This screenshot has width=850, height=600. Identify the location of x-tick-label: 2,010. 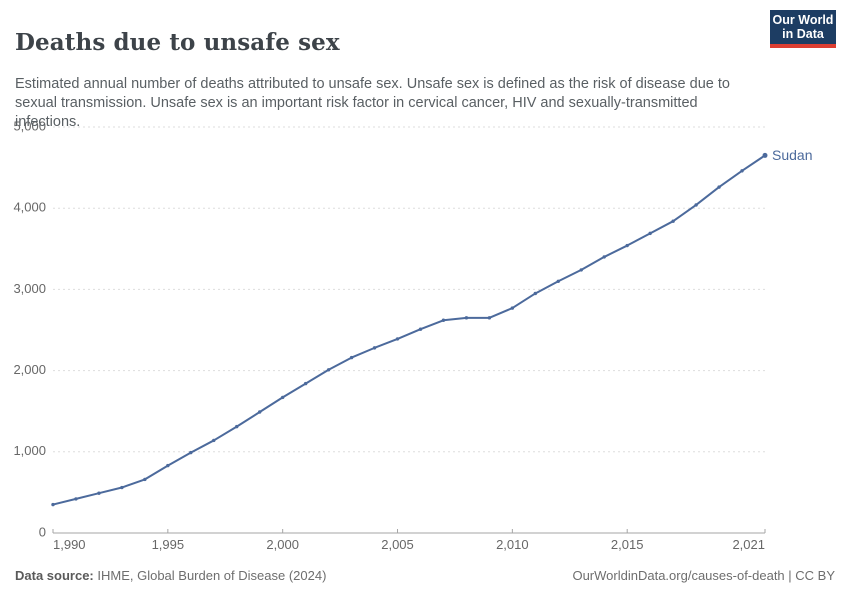
(512, 544).